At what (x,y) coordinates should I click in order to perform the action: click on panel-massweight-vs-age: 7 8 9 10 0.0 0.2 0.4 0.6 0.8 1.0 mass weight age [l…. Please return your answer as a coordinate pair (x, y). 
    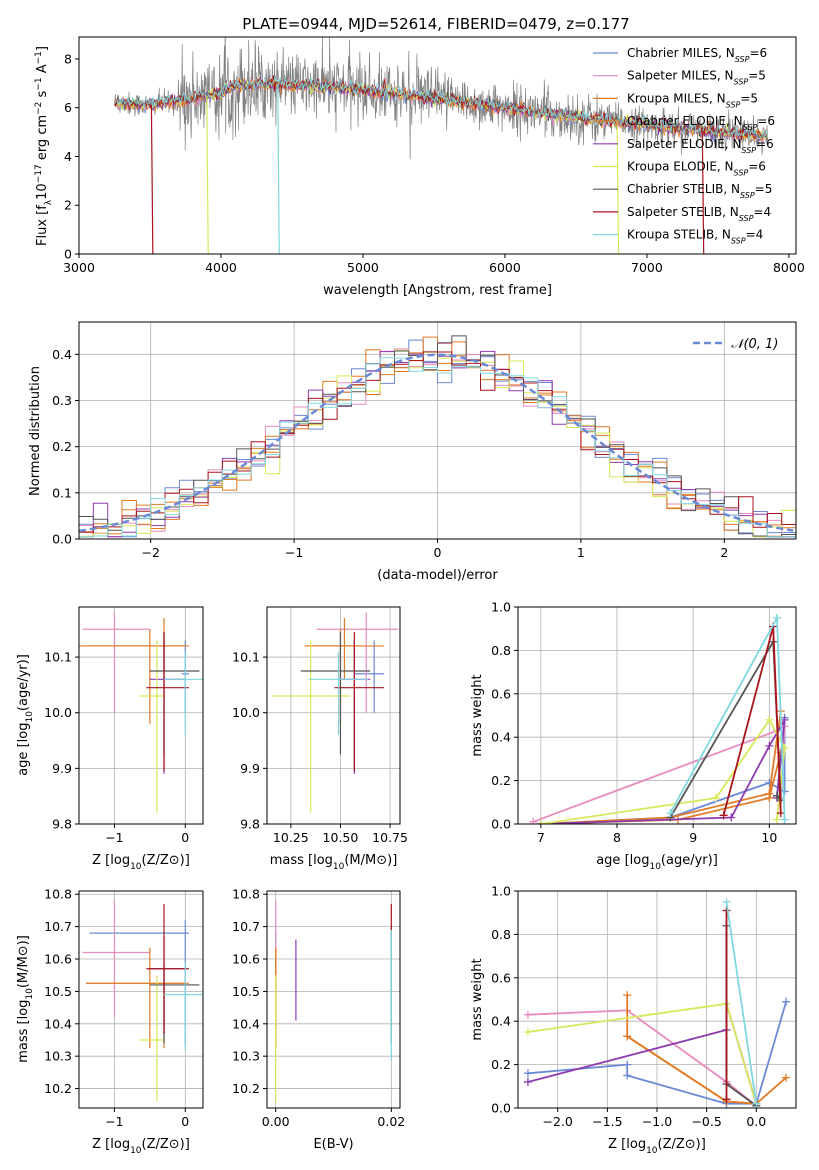
    Looking at the image, I should click on (633, 736).